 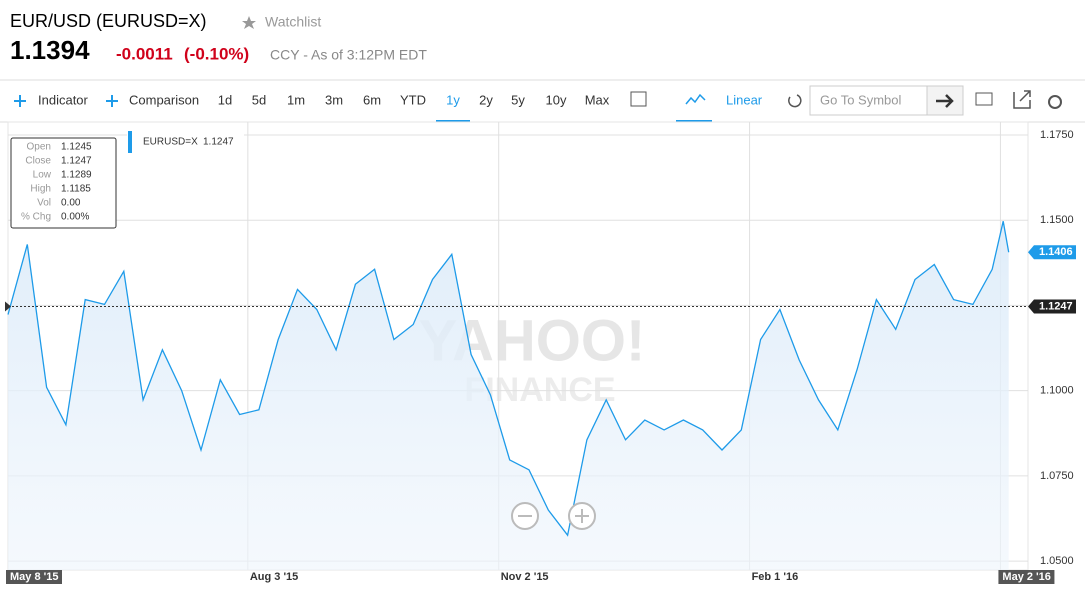 I want to click on y-tick-label: 1.1500, so click(x=1057, y=220).